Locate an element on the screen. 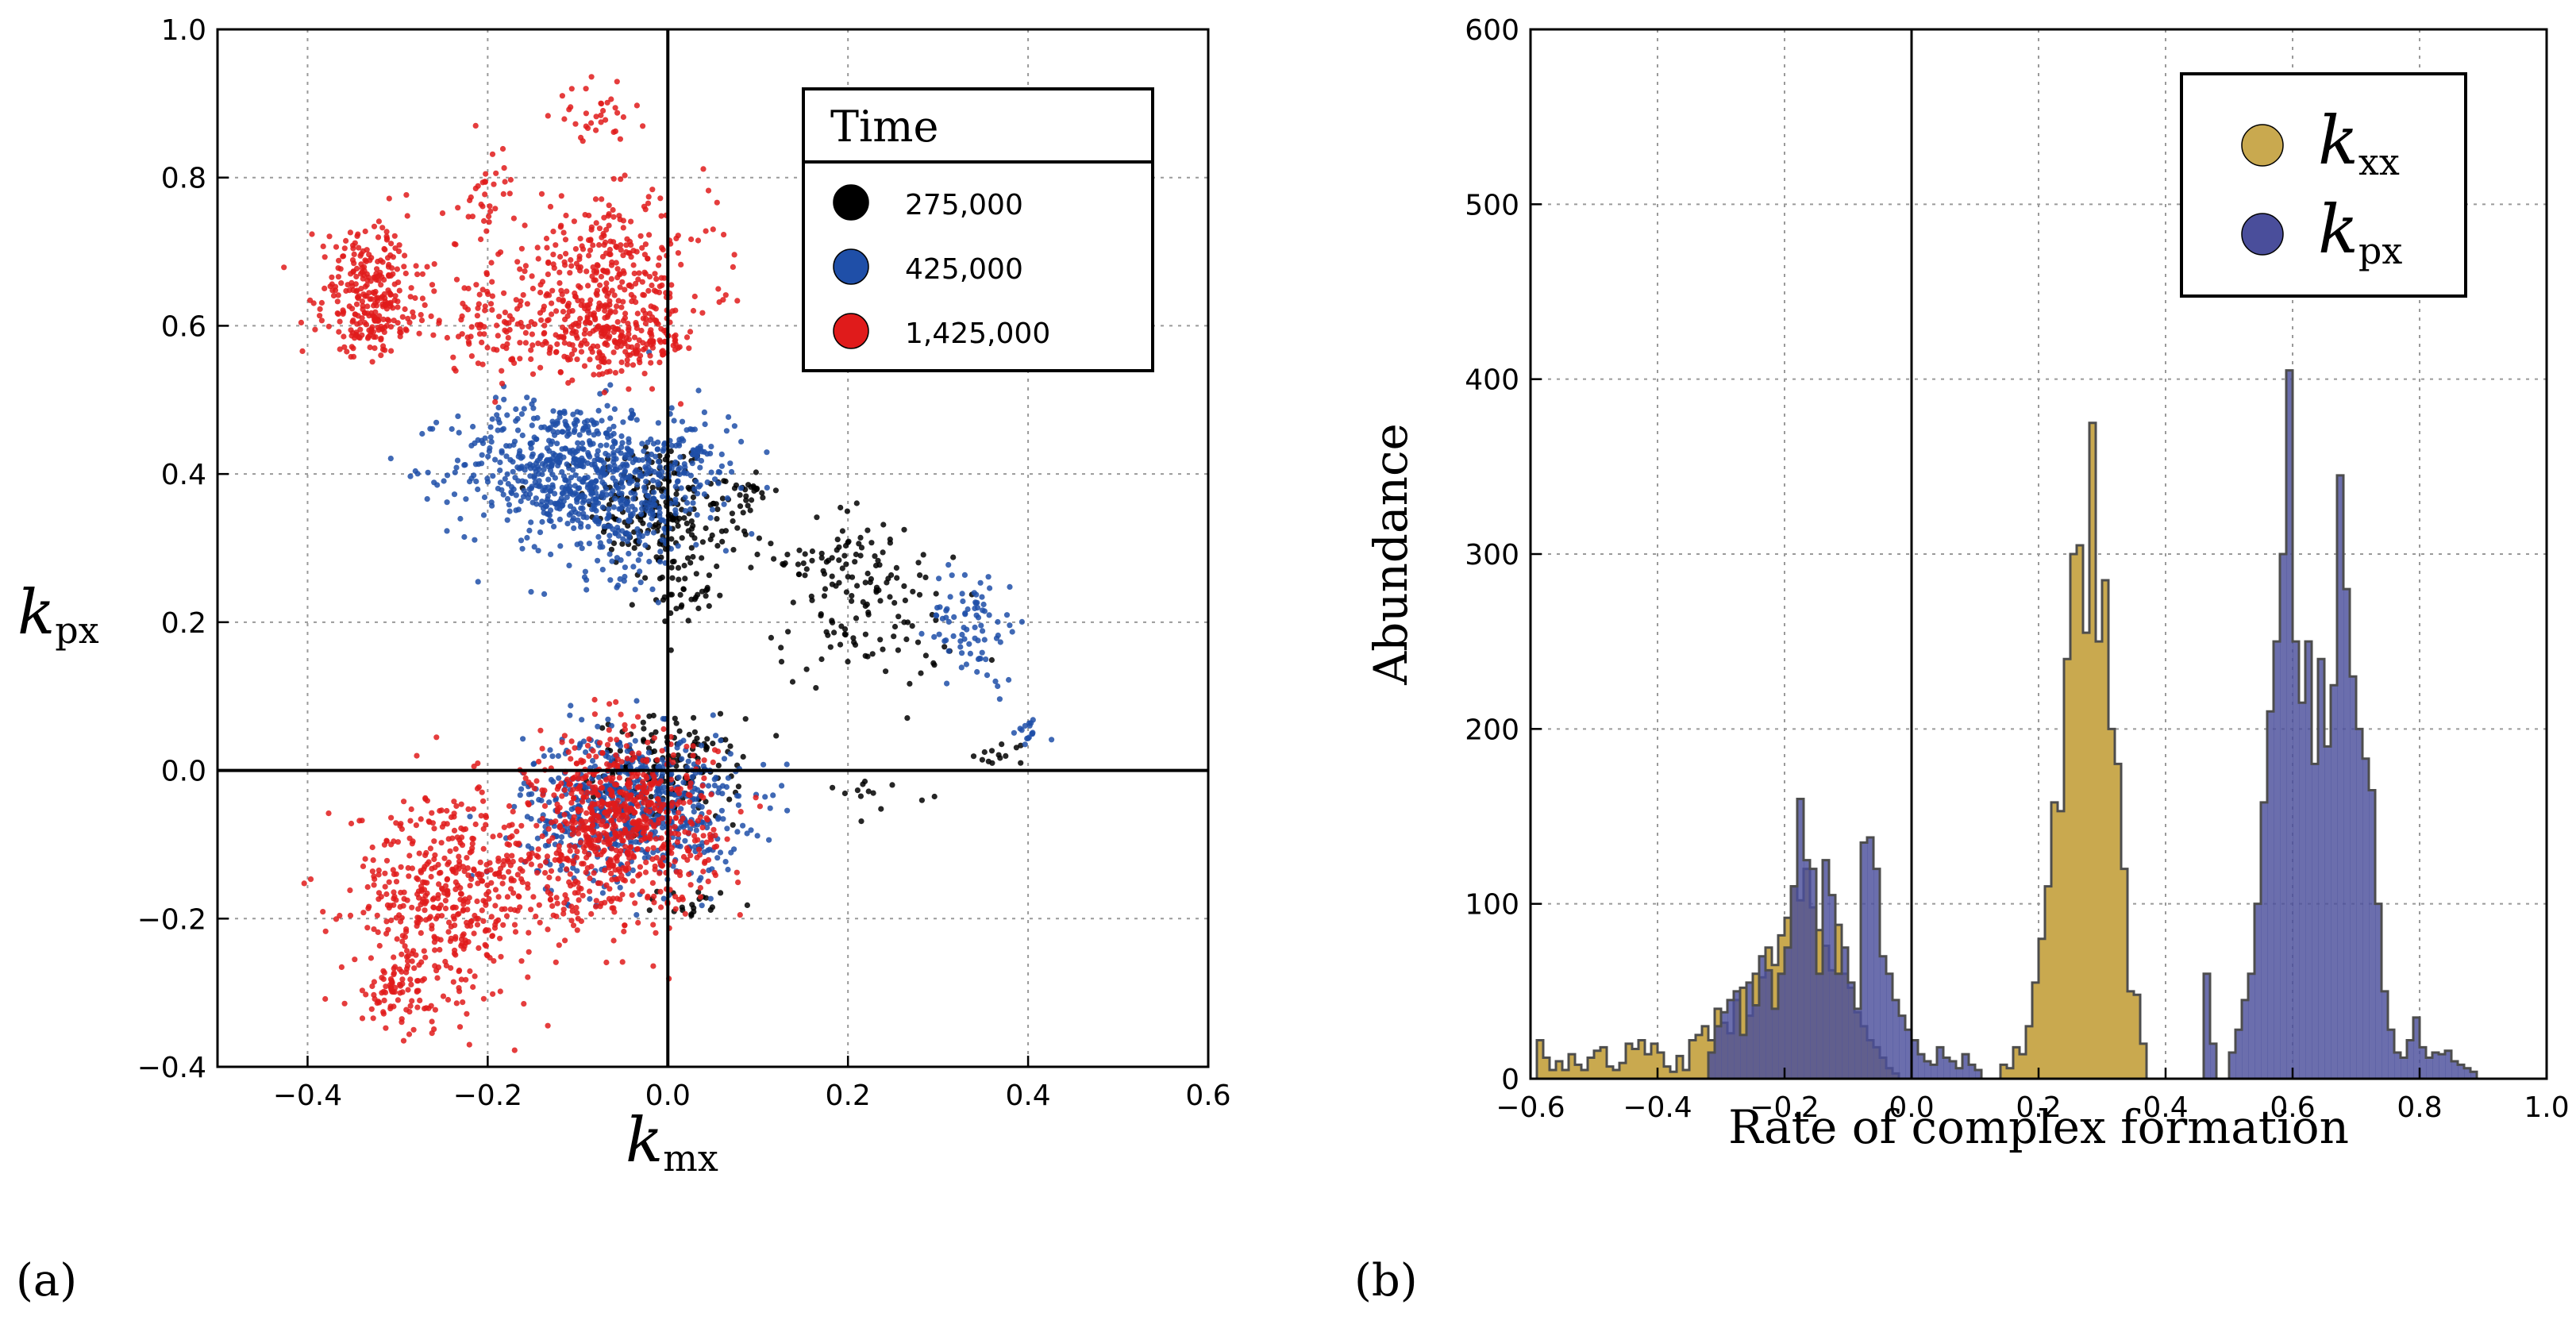 Image resolution: width=2576 pixels, height=1324 pixels. scatter-y-tick-label: 0.2 is located at coordinates (183, 623).